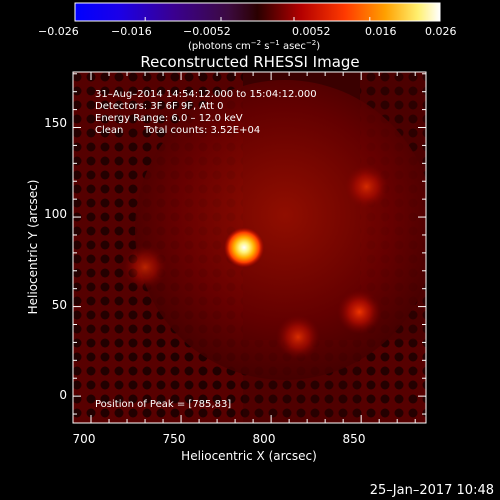 Image resolution: width=500 pixels, height=500 pixels. Describe the element at coordinates (256, 43) in the screenshot. I see `unit-exp1: −2` at that location.